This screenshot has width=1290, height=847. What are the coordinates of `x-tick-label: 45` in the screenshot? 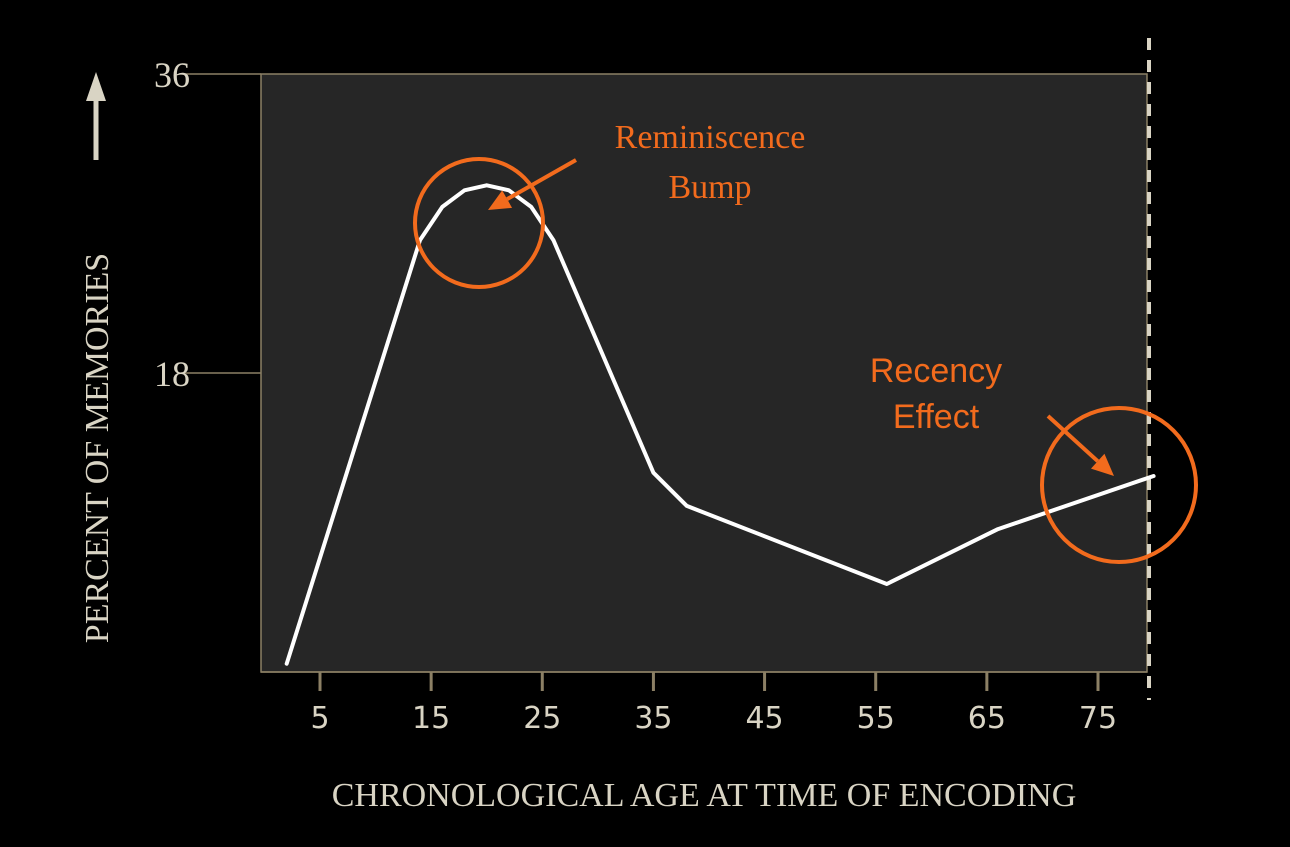 It's located at (764, 718).